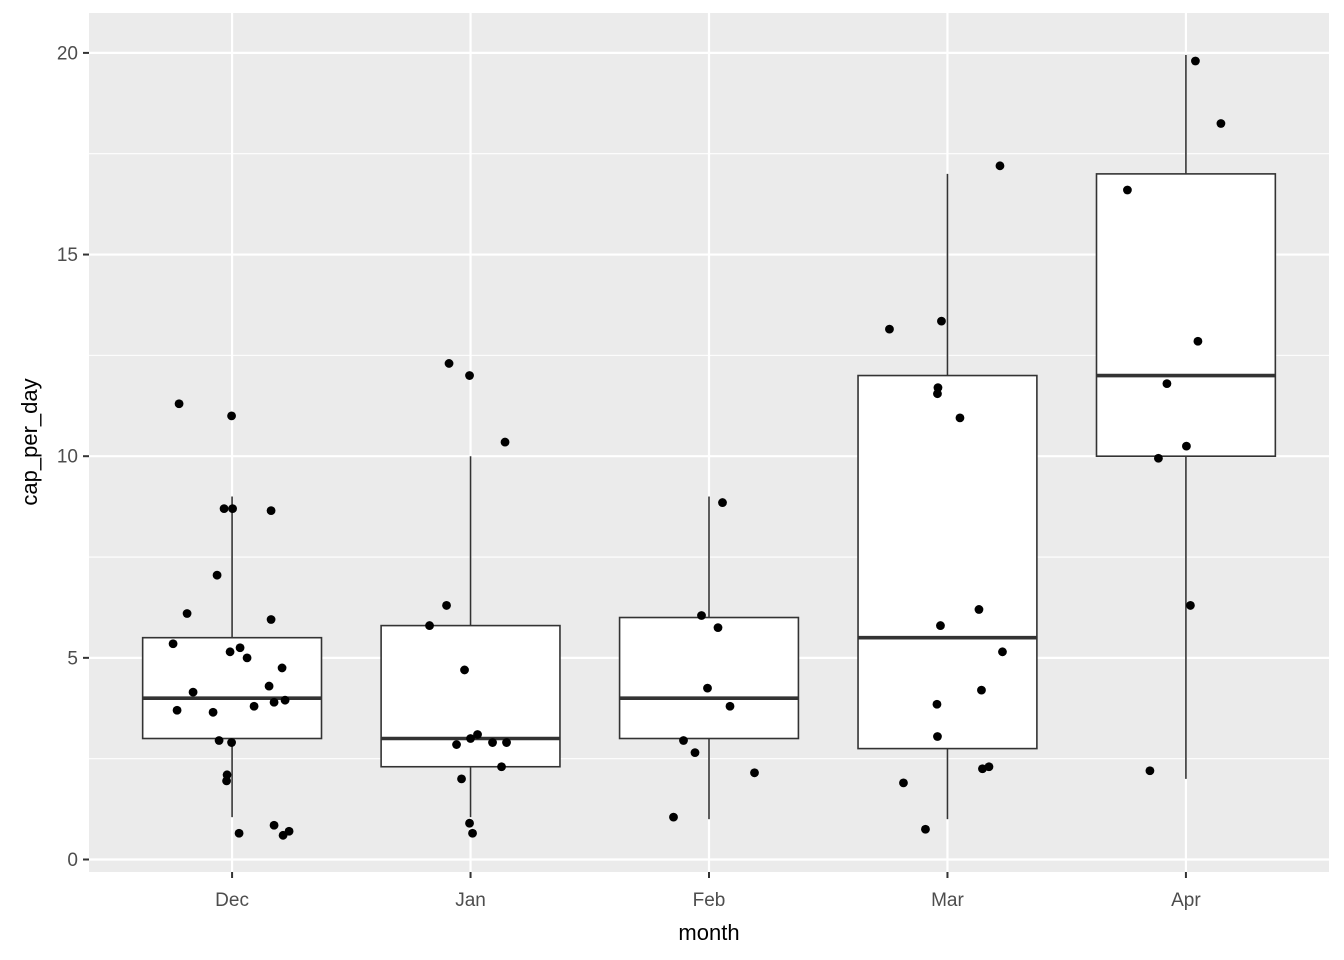 This screenshot has width=1344, height=960. I want to click on y-tick-label: 20, so click(67, 53).